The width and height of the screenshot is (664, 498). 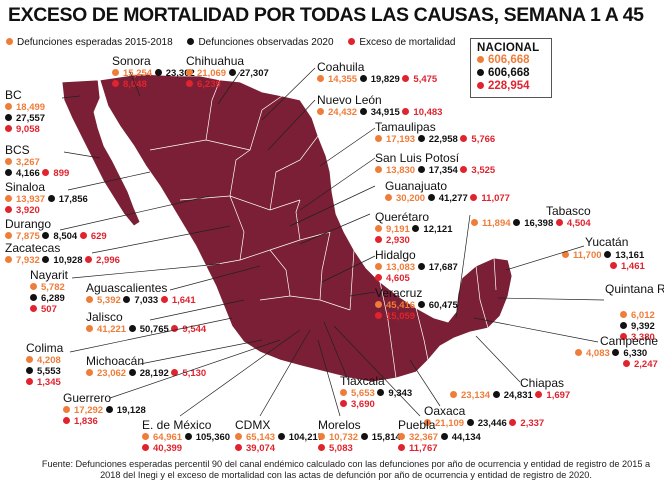 I want to click on state-name: Sonora, so click(x=131, y=61).